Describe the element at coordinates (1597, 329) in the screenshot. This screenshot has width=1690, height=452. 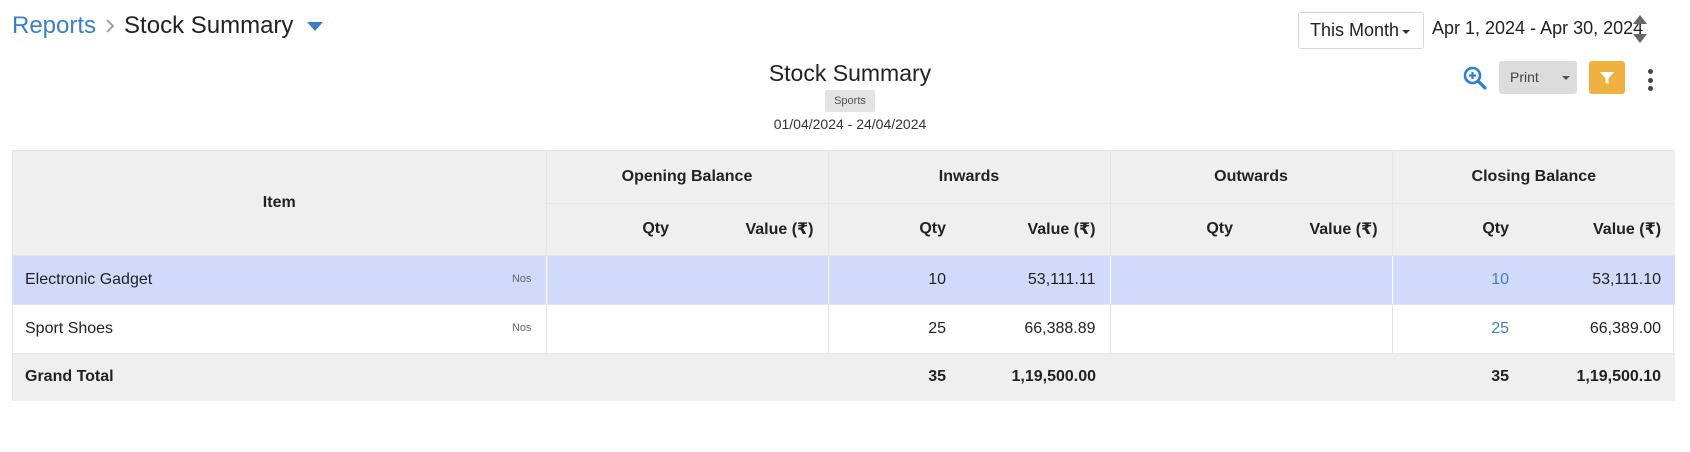
I see `closing-value-cell: 66,389.00` at that location.